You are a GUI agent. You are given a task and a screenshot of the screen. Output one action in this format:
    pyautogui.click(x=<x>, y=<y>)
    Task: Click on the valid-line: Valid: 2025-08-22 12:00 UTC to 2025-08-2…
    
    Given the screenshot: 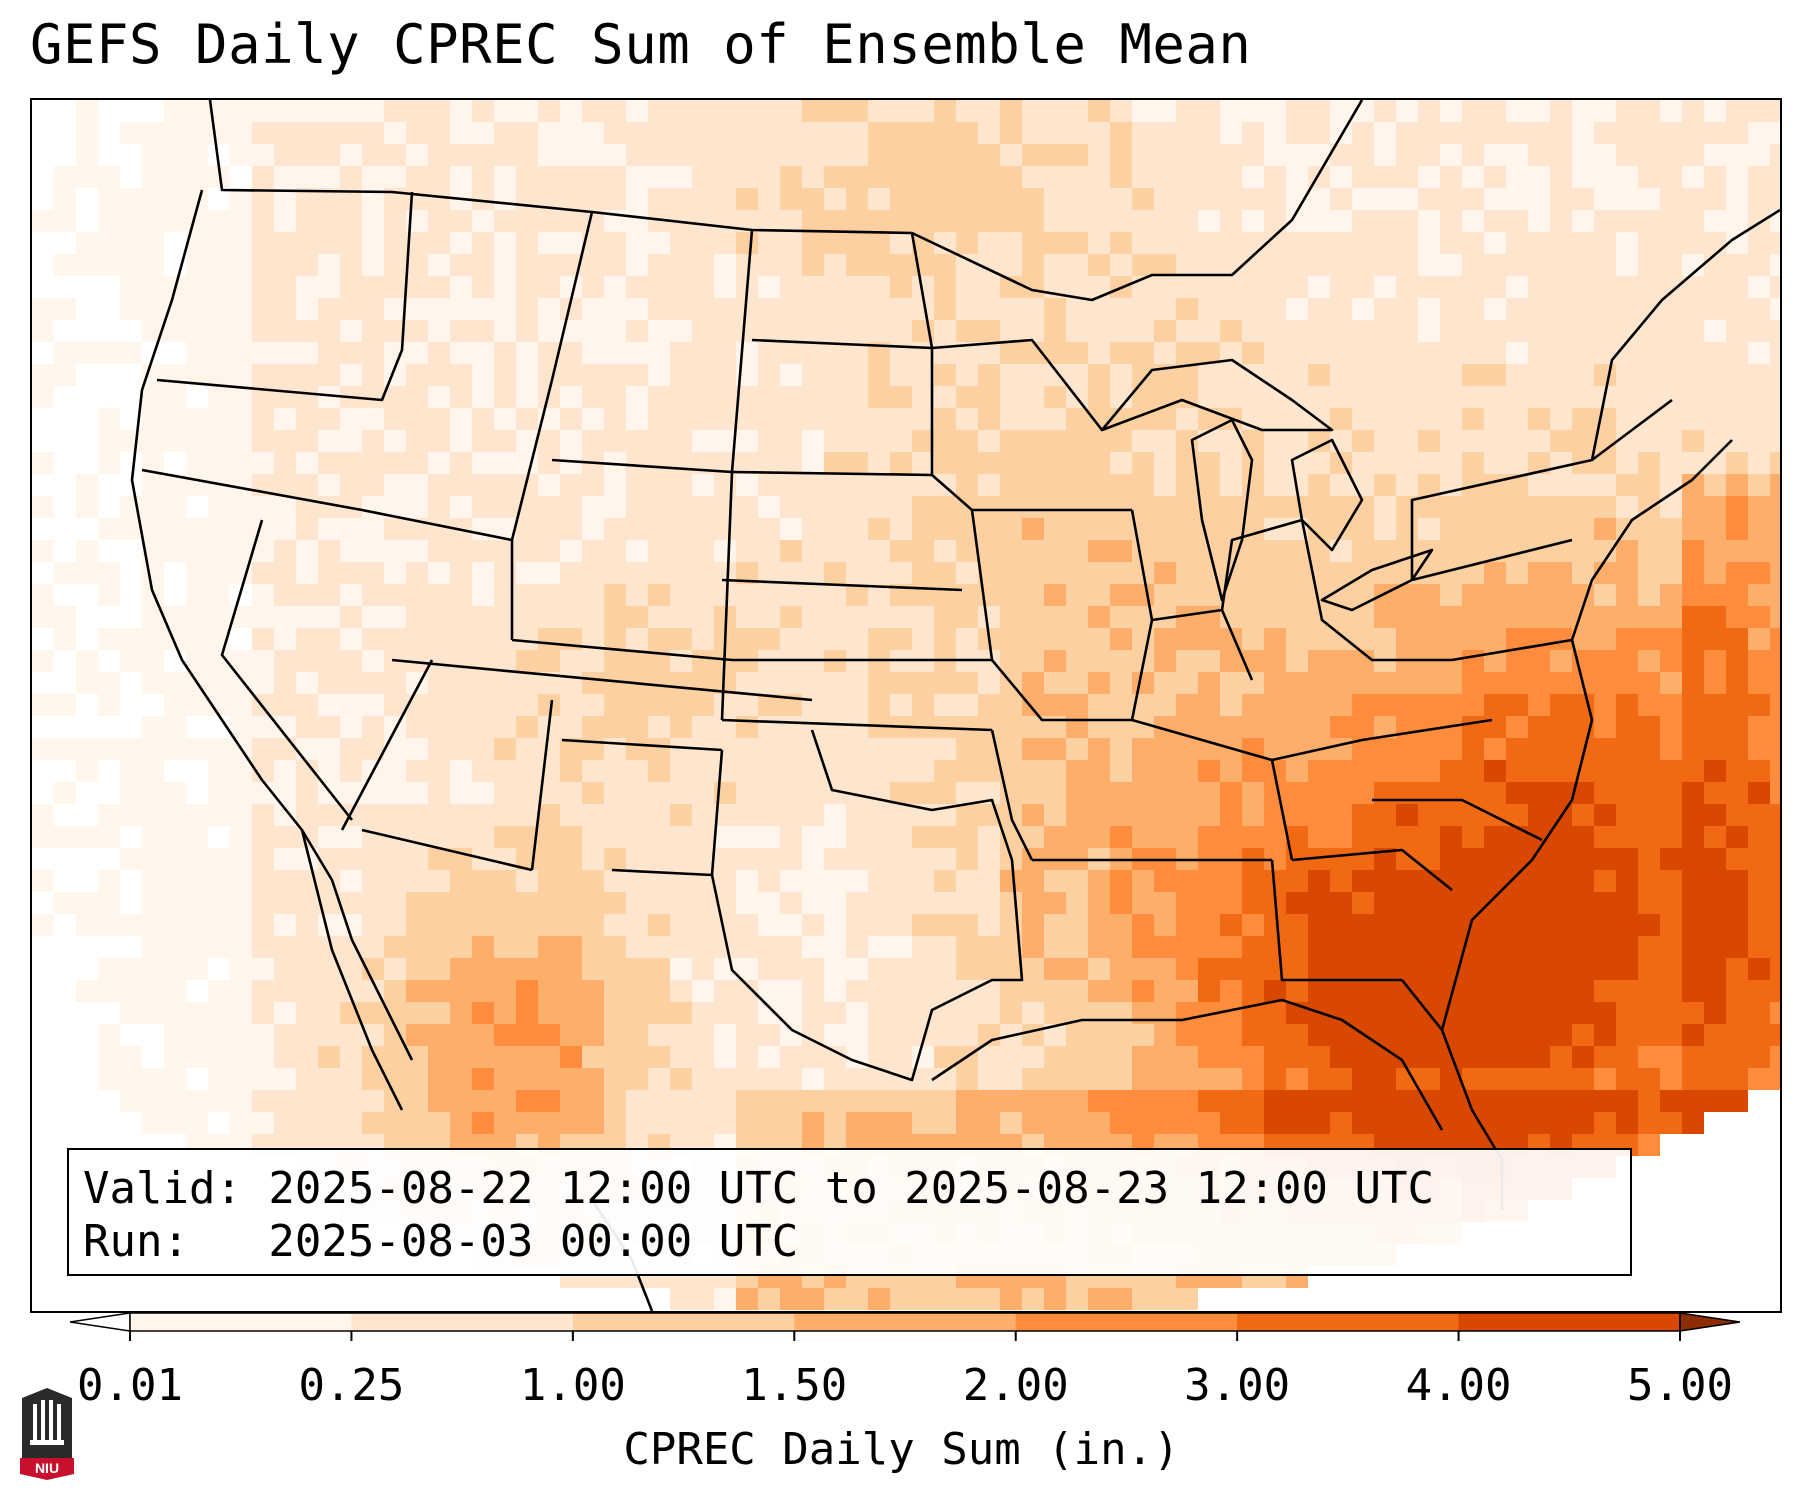 What is the action you would take?
    pyautogui.click(x=759, y=1188)
    